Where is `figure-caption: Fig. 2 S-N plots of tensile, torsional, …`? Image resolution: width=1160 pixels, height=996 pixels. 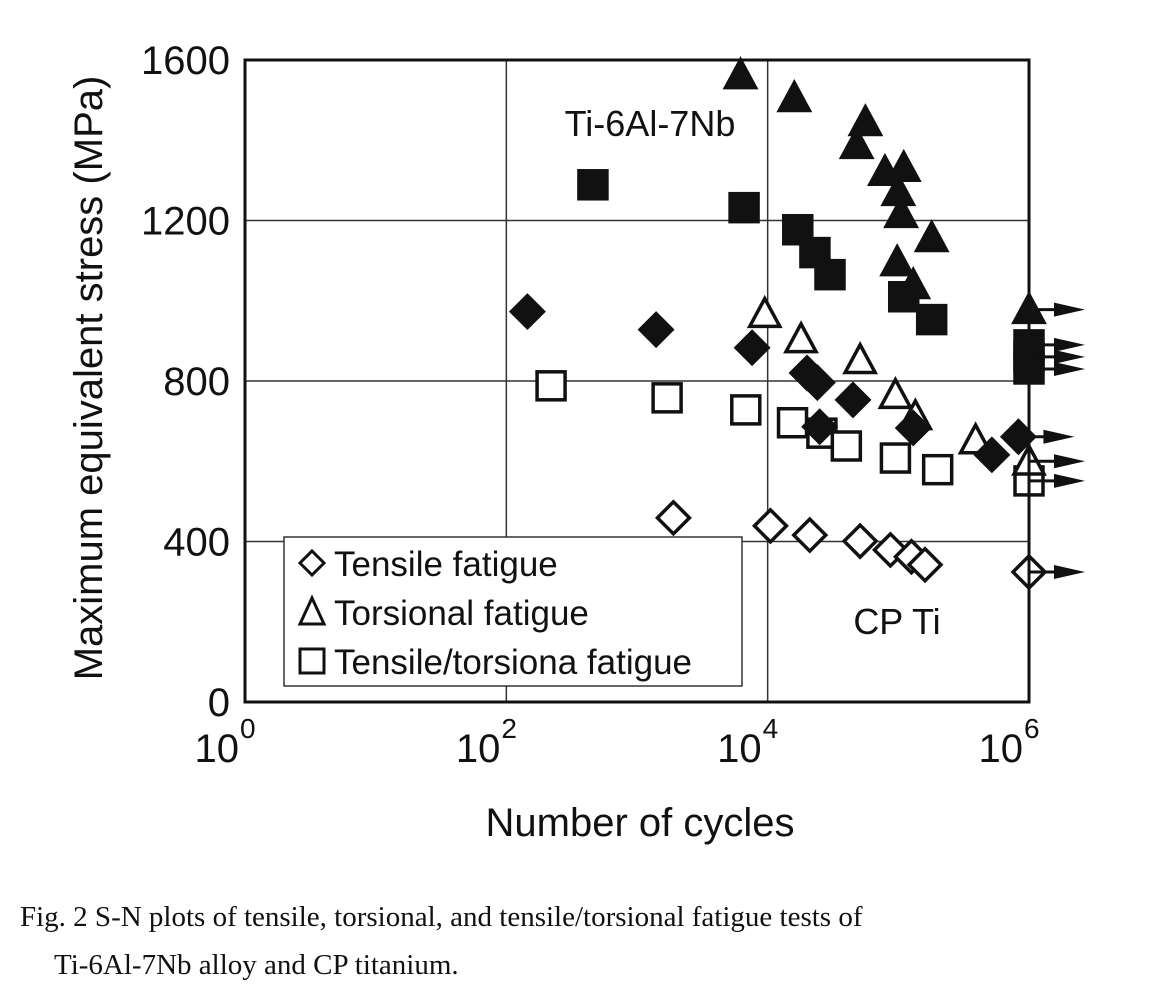 figure-caption: Fig. 2 S-N plots of tensile, torsional, … is located at coordinates (441, 941).